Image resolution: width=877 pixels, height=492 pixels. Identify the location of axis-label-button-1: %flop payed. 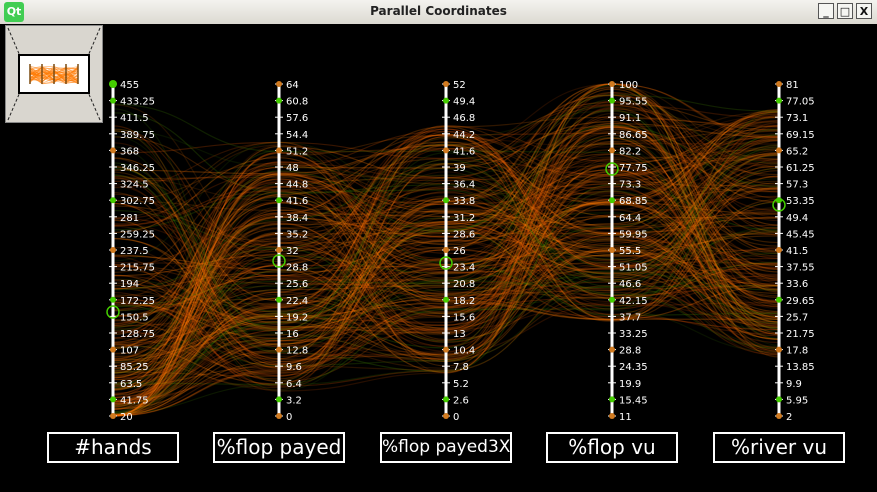
(279, 447).